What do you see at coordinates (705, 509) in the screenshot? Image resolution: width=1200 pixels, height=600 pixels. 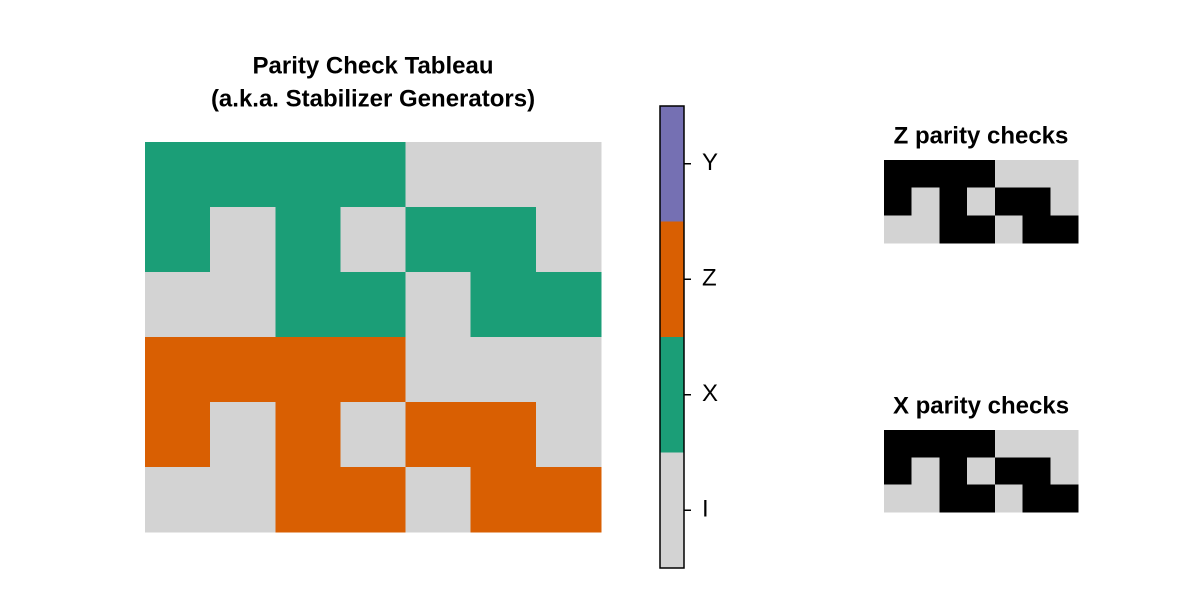 I see `colorbar-tick-label: I` at bounding box center [705, 509].